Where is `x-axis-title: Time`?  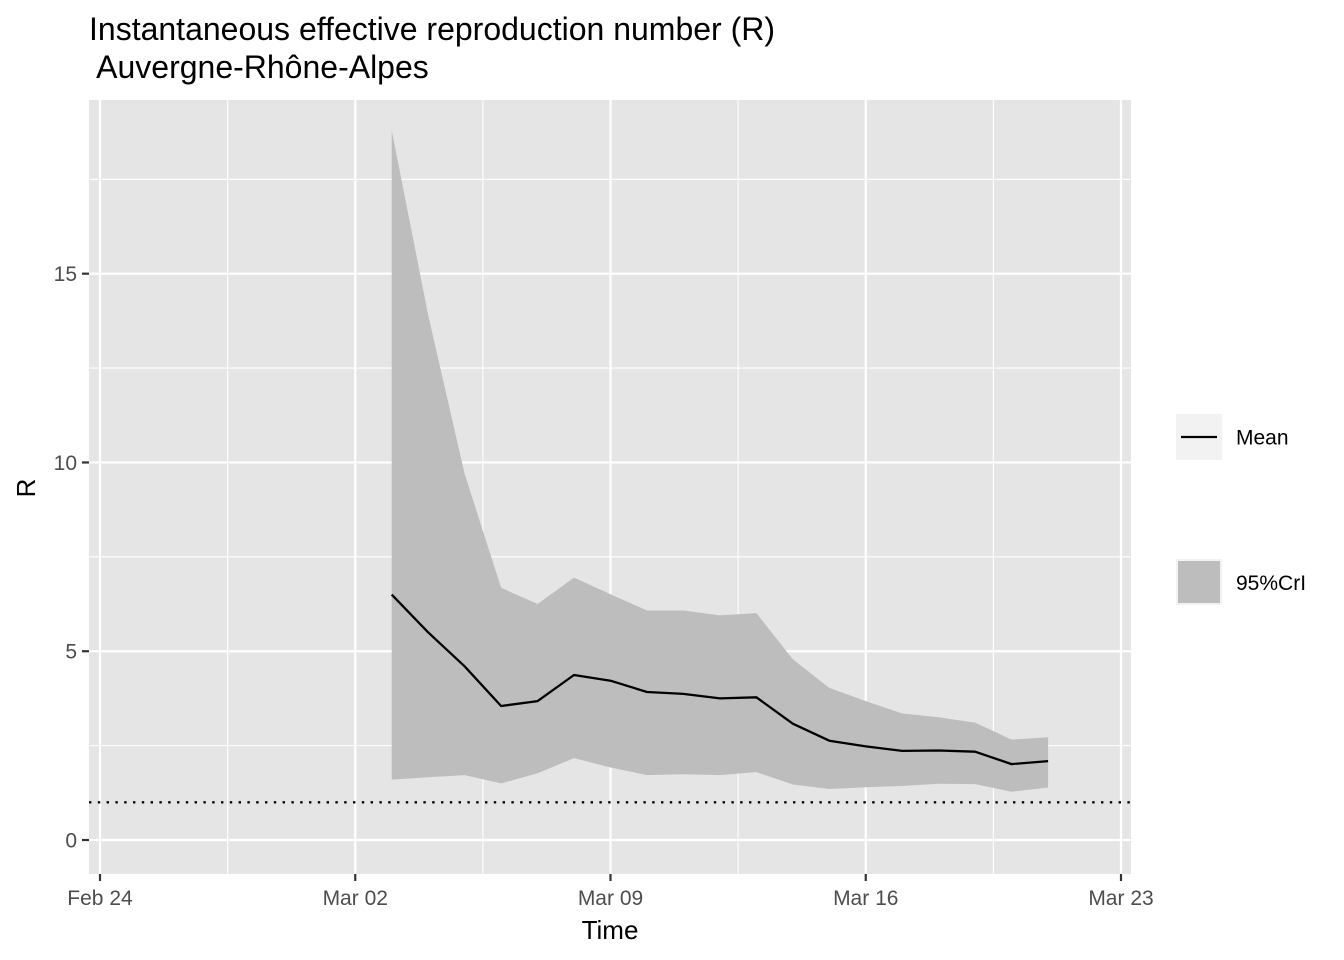
x-axis-title: Time is located at coordinates (610, 930).